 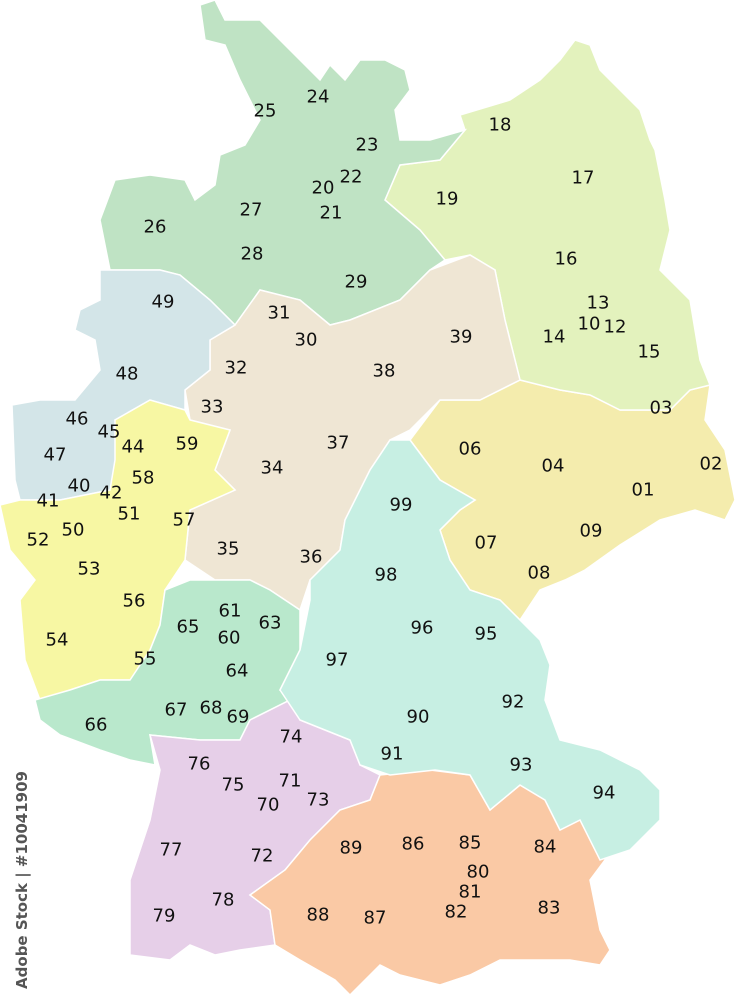 What do you see at coordinates (583, 178) in the screenshot?
I see `postal-code-label-17: 17` at bounding box center [583, 178].